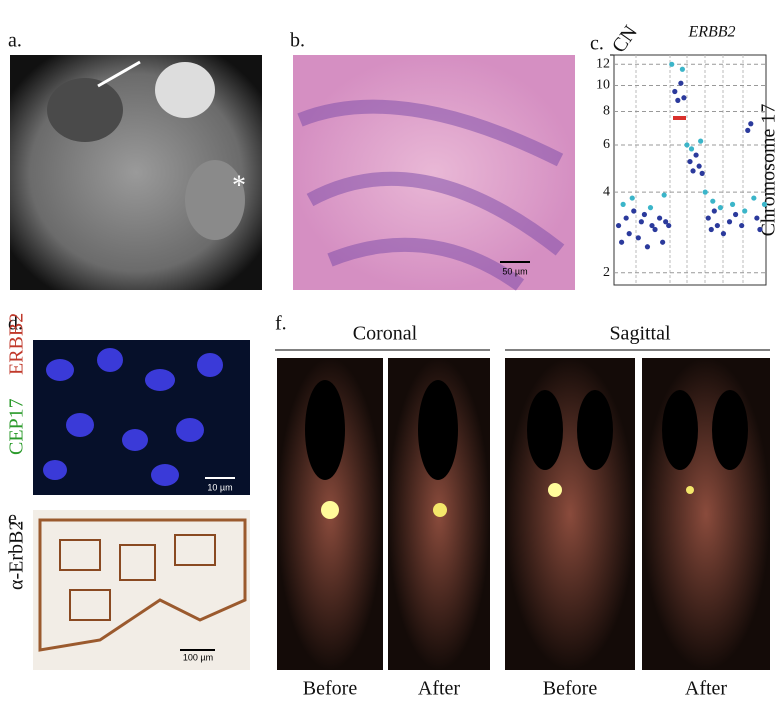  I want to click on panel-label: c., so click(597, 44).